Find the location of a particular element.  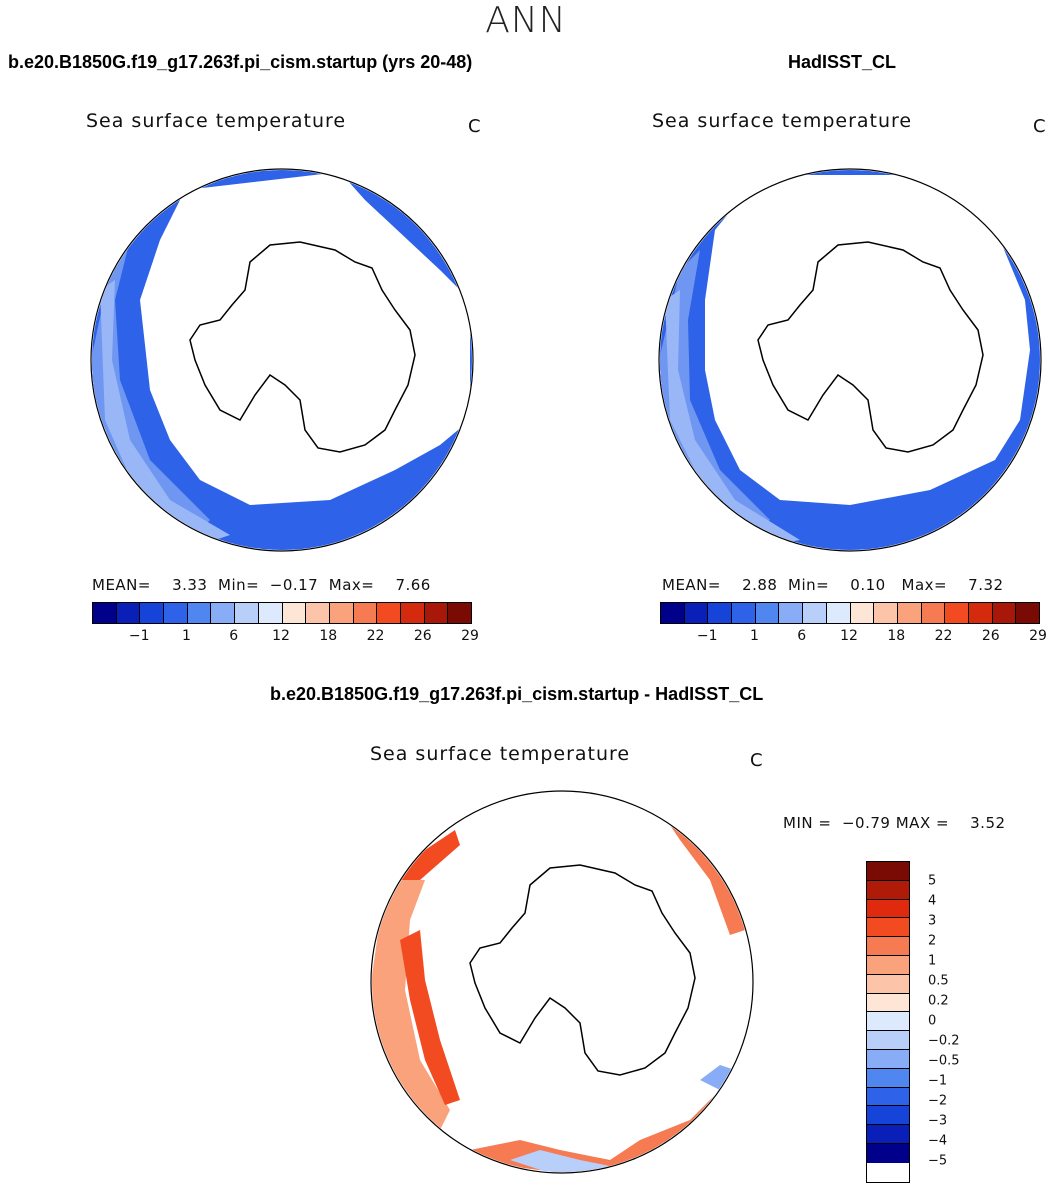

panel2-variable-title: Sea surface temperature is located at coordinates (782, 121).